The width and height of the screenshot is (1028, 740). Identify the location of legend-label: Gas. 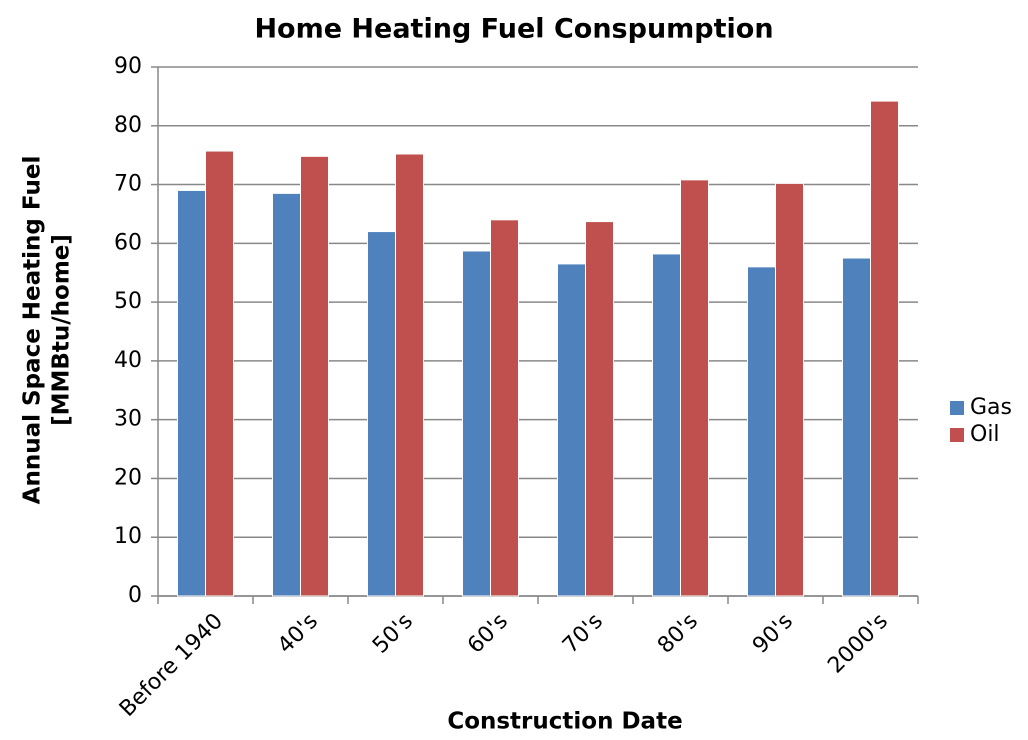
(991, 407).